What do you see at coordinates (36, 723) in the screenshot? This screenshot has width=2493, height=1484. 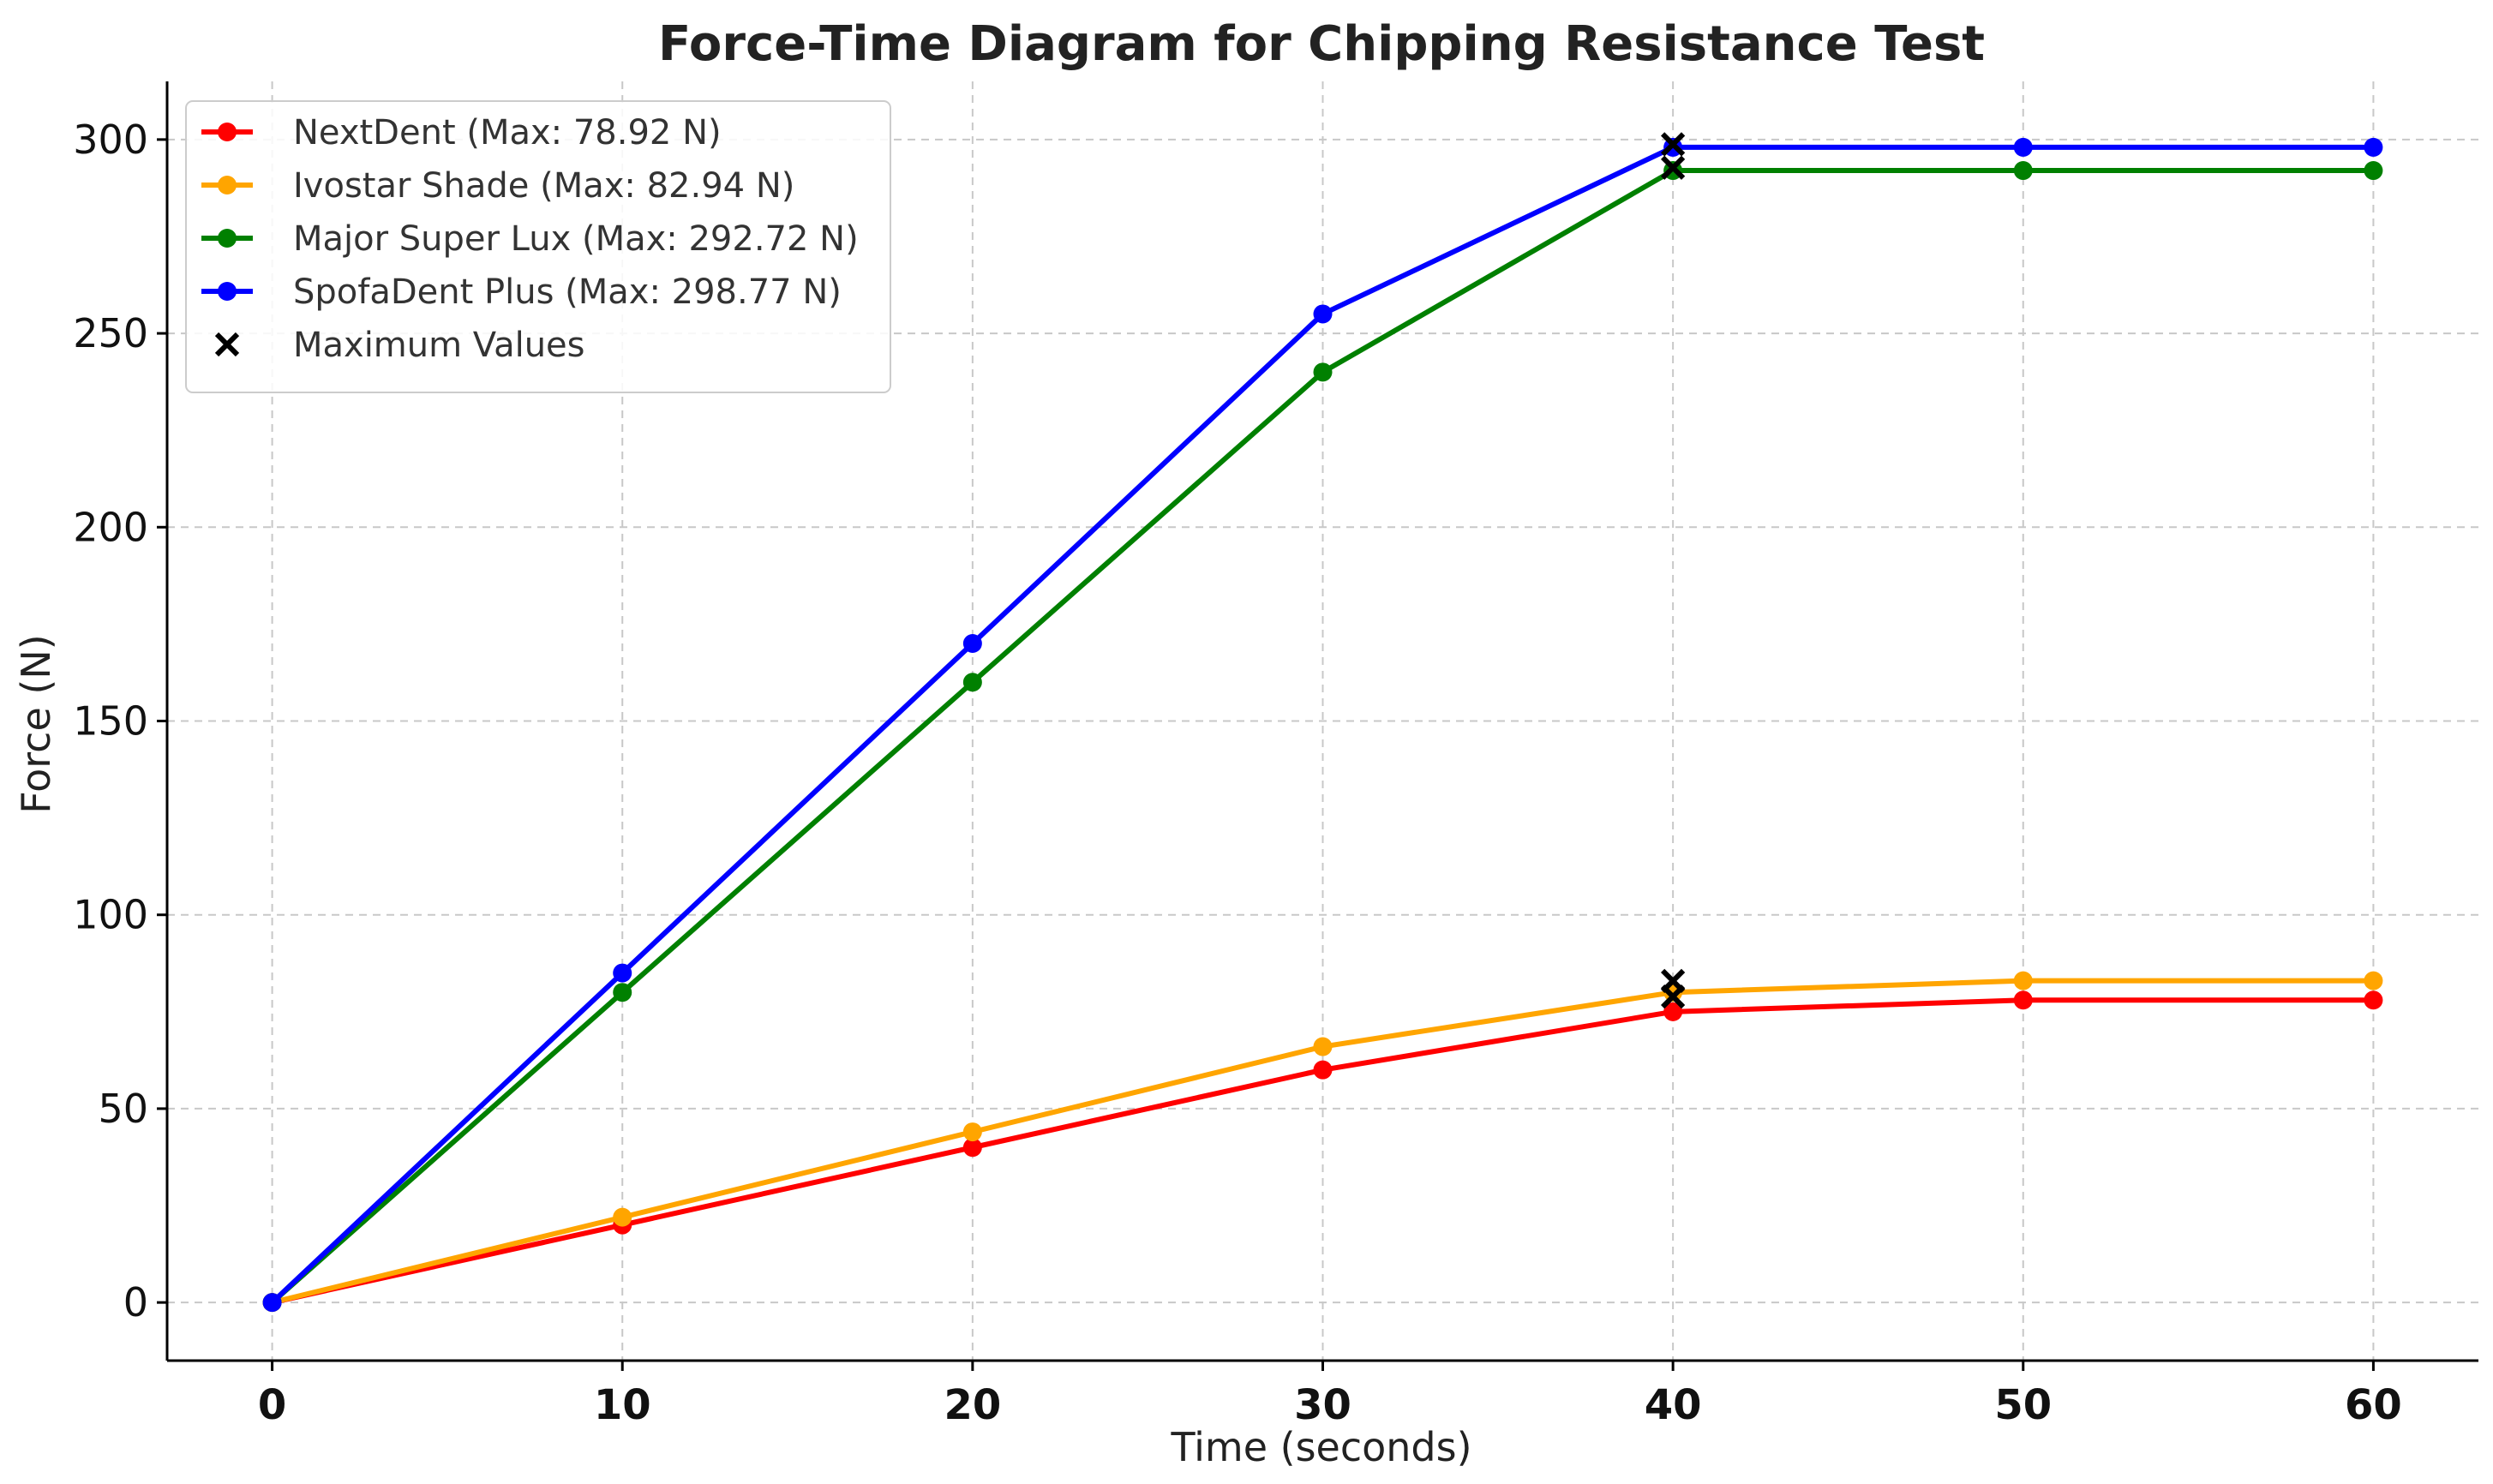 I see `y-axis-title: Force (N)` at bounding box center [36, 723].